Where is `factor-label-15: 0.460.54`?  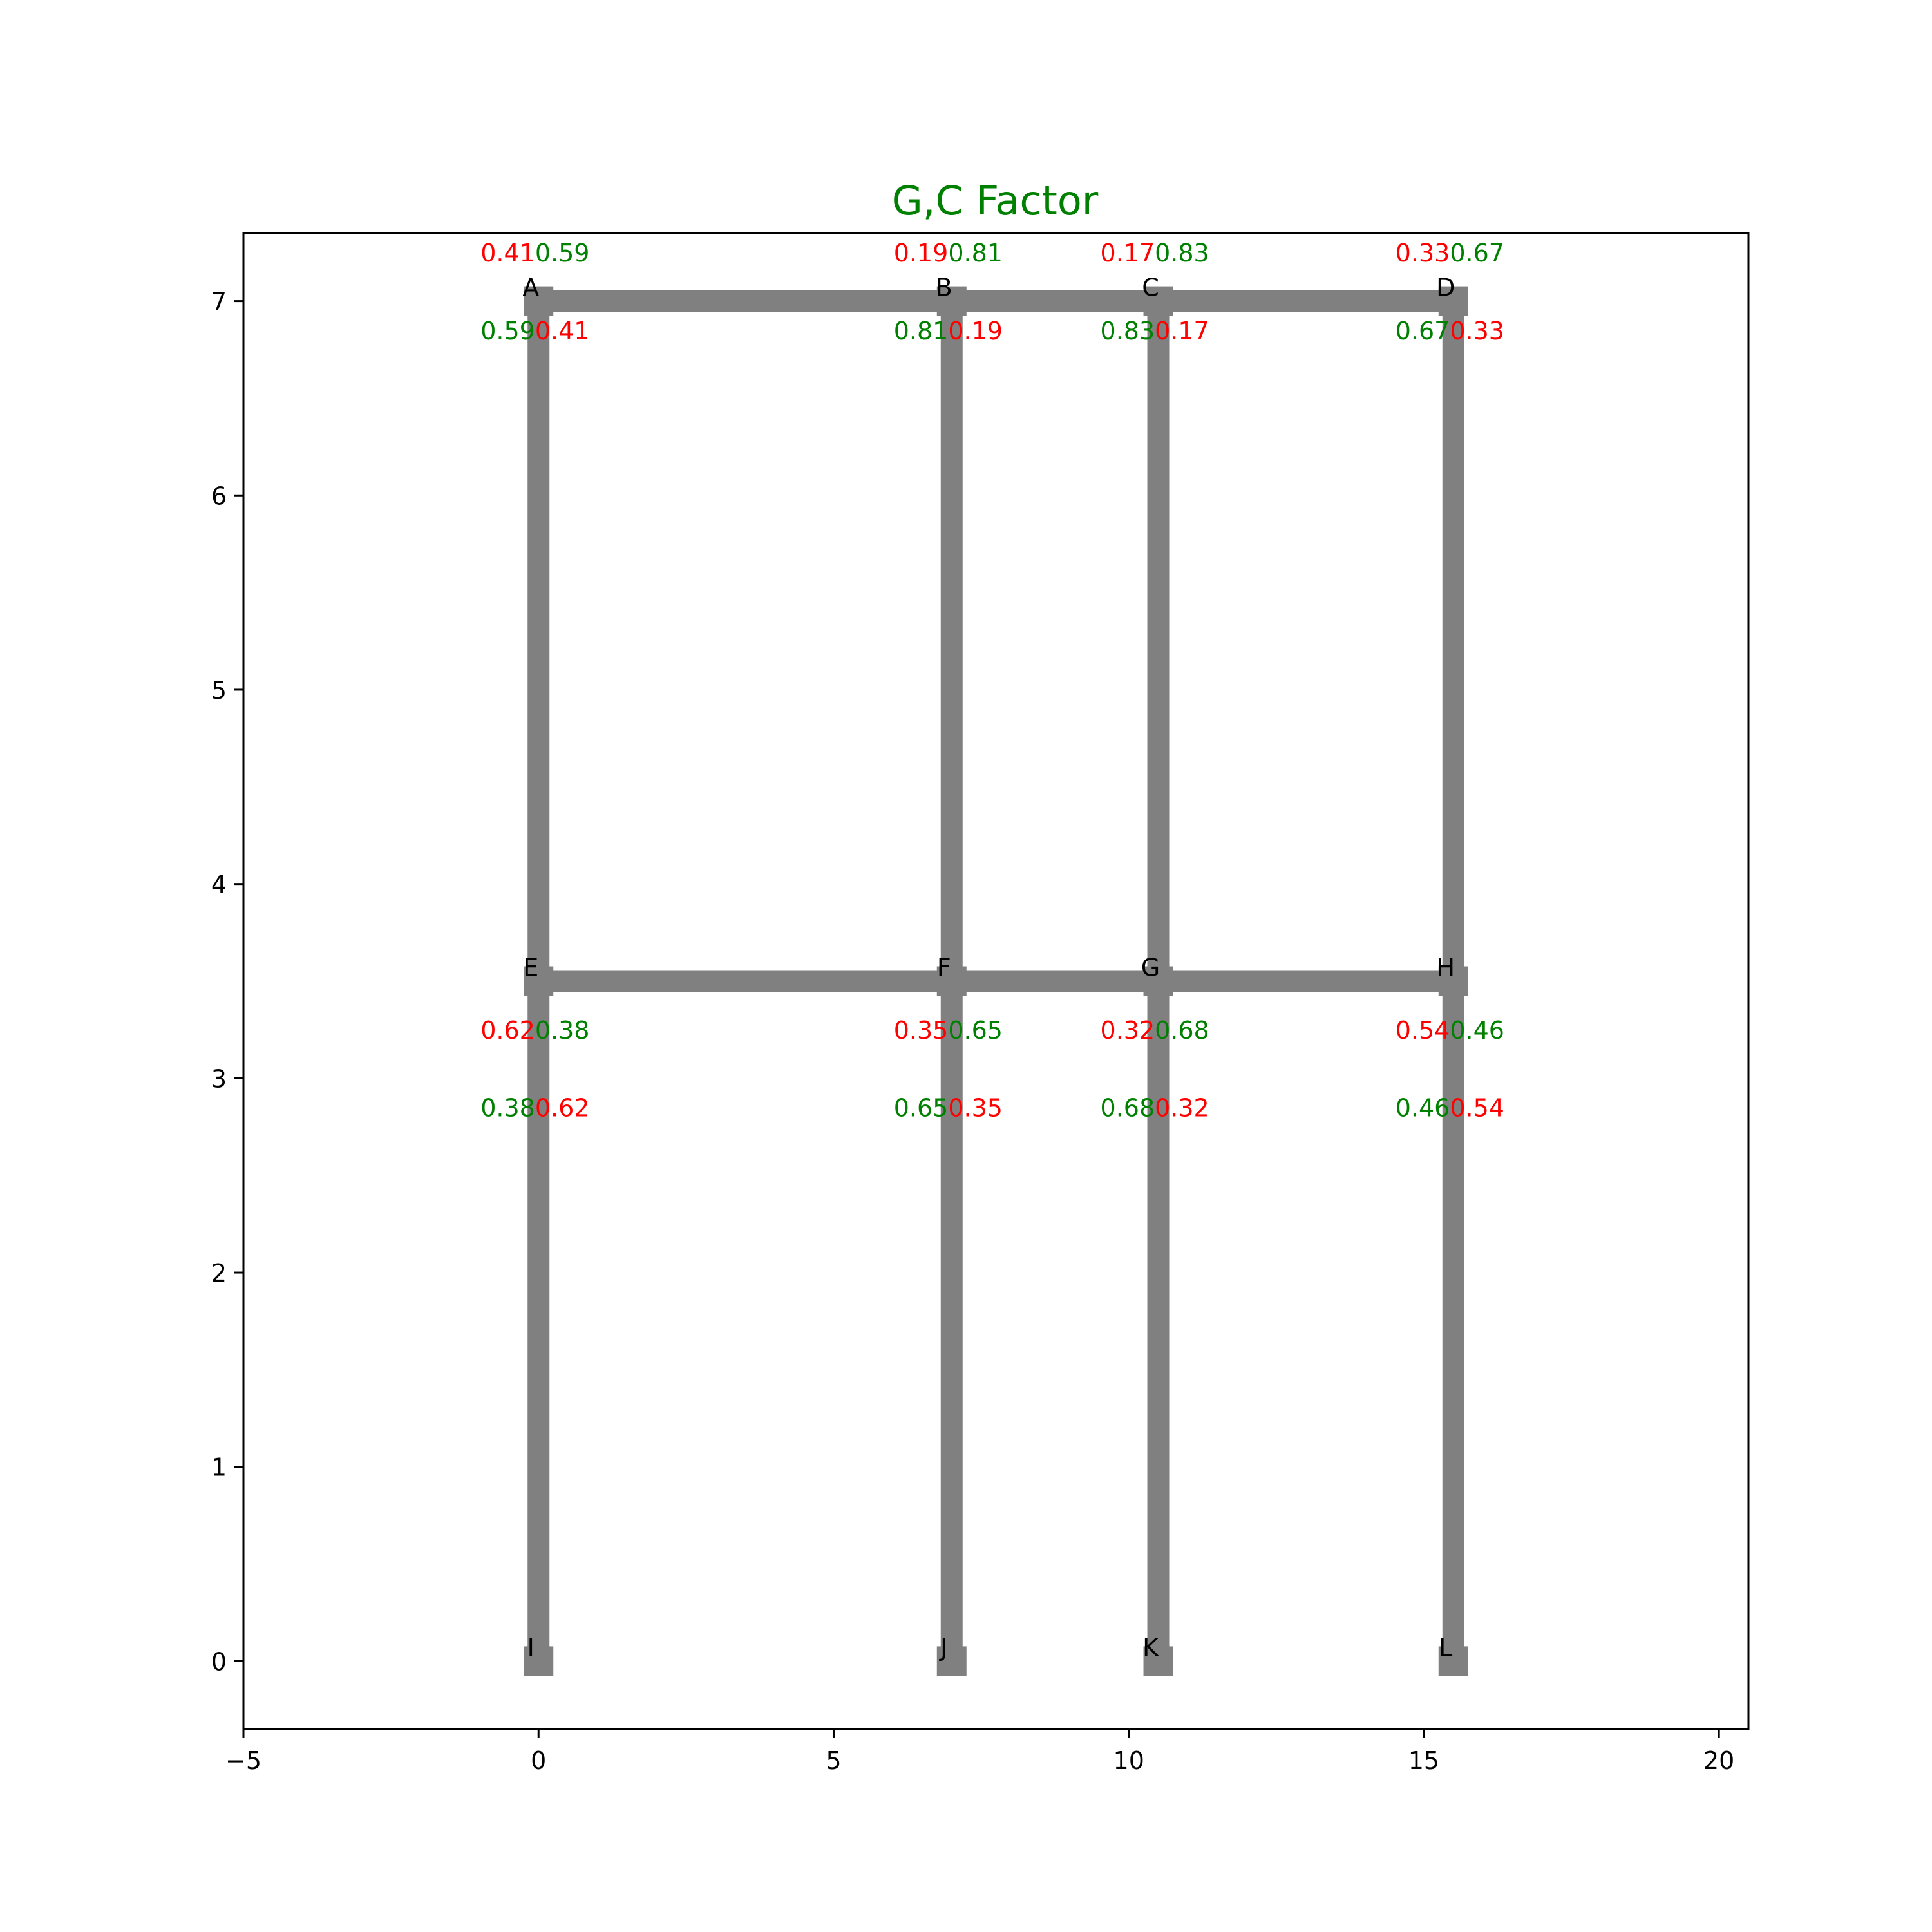
factor-label-15: 0.460.54 is located at coordinates (1450, 1108).